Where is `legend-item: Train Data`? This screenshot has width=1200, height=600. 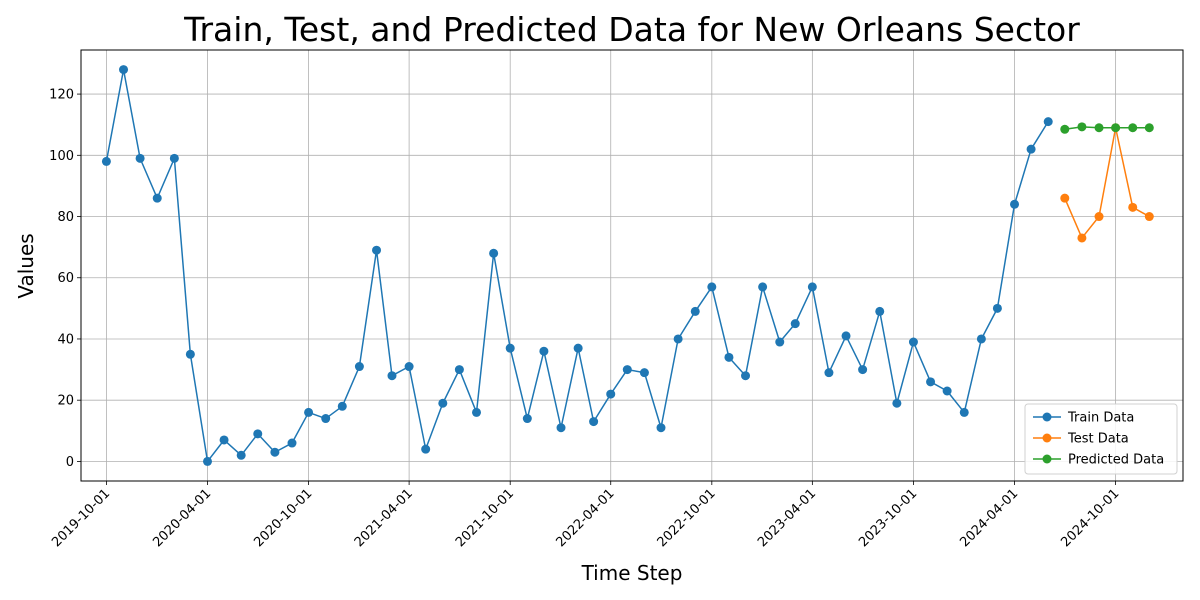 legend-item: Train Data is located at coordinates (1083, 418).